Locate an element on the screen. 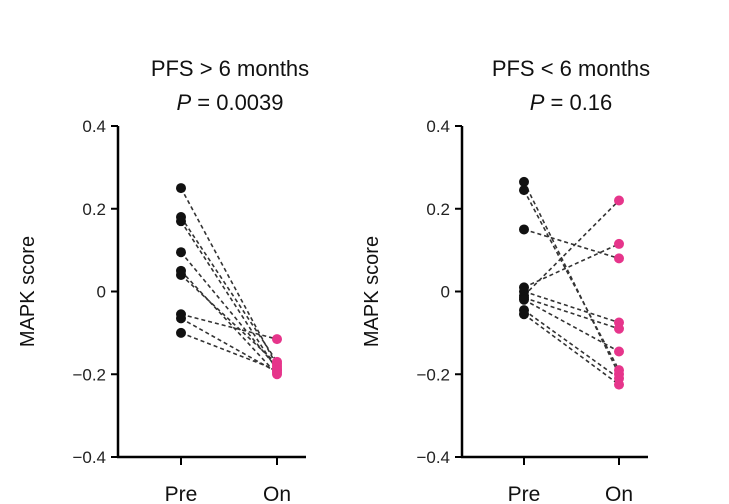 The image size is (729, 504). p-value-text: = 0.0039 is located at coordinates (237, 102).